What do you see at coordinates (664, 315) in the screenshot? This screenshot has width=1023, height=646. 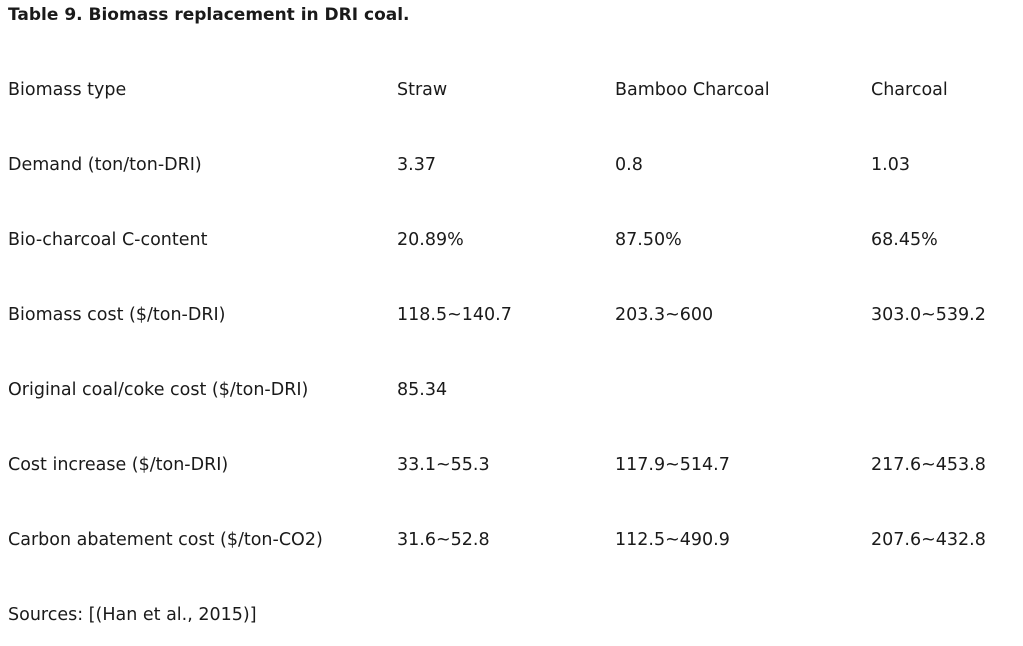 I see `table-cell: 203.3~600` at bounding box center [664, 315].